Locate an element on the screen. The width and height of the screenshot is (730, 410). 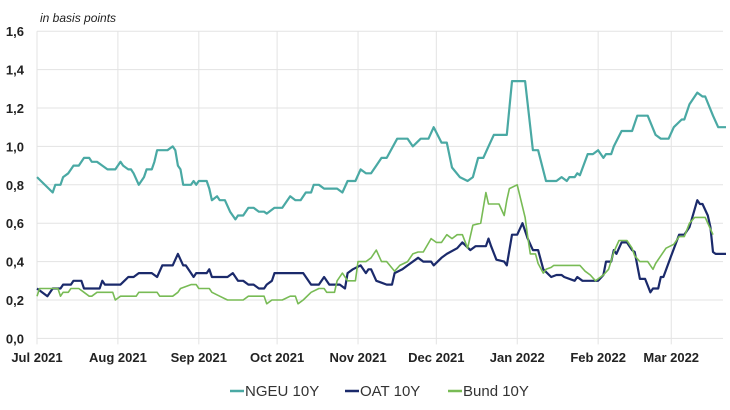
y-tick-label: 0,8 is located at coordinates (15, 185).